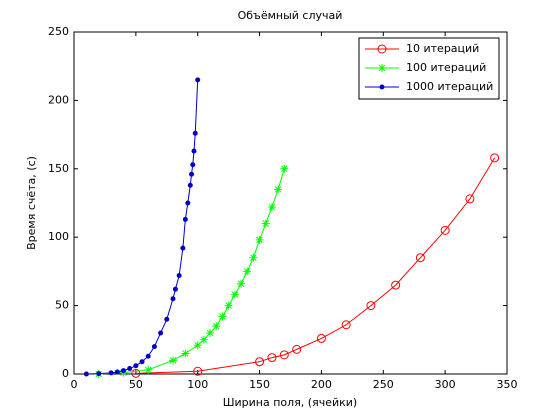  Describe the element at coordinates (31, 203) in the screenshot. I see `y-axis-label: Время счёта, (с)` at that location.